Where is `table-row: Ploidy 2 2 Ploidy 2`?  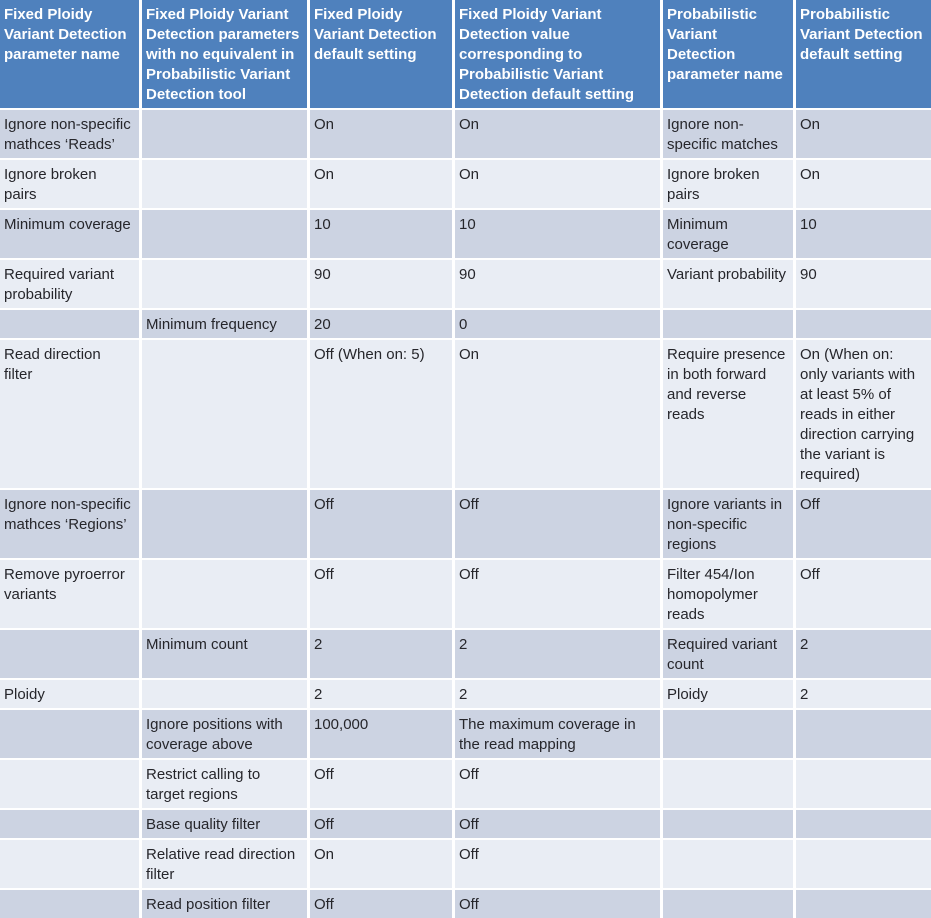 table-row: Ploidy 2 2 Ploidy 2 is located at coordinates (465, 695).